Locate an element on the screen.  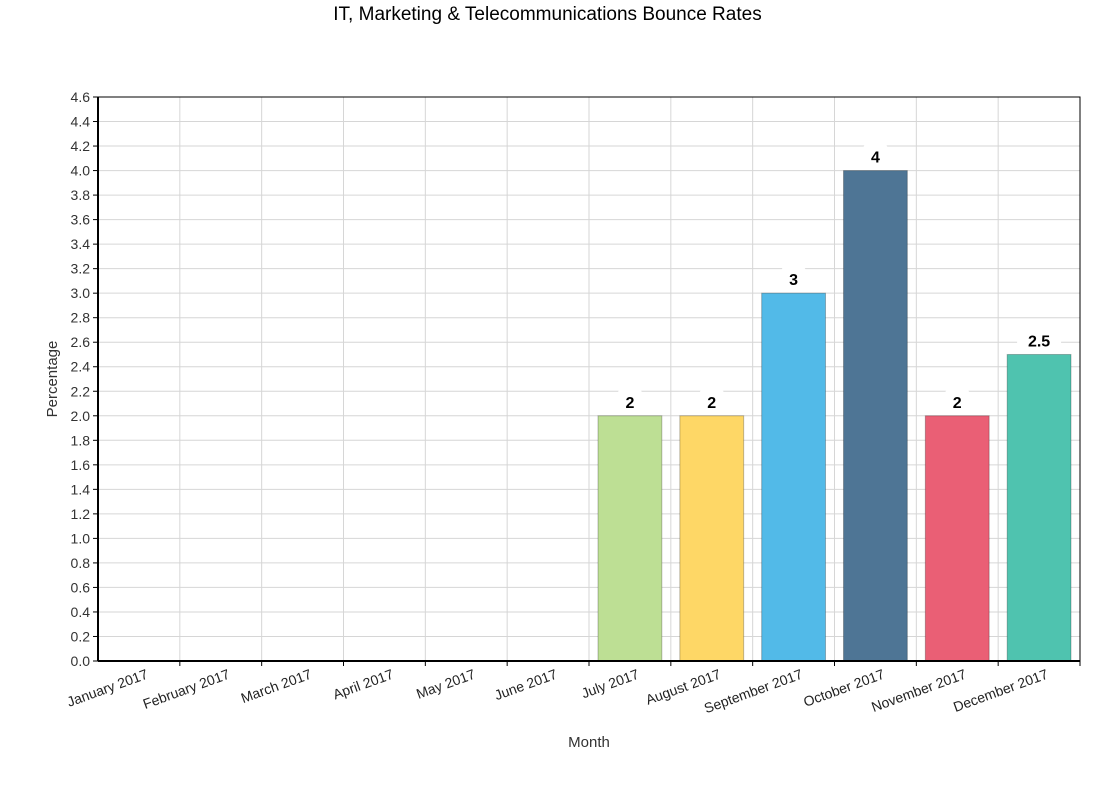
x-tick-label: May 2017 is located at coordinates (445, 684).